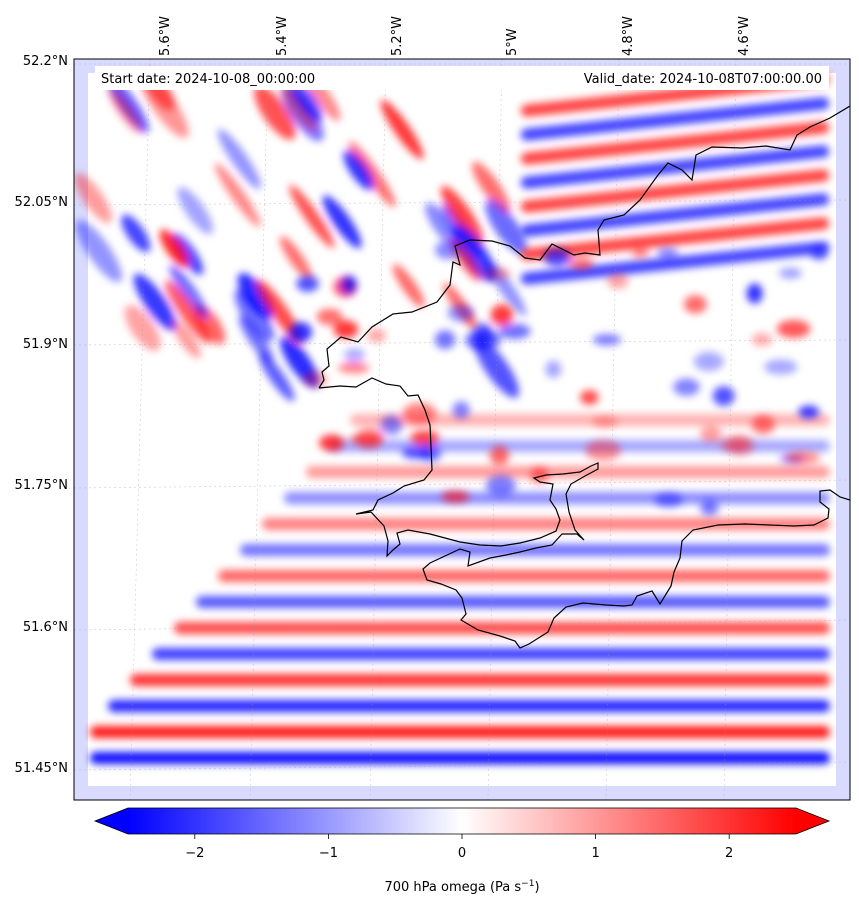 This screenshot has width=859, height=908. Describe the element at coordinates (45, 61) in the screenshot. I see `lat-label: 52.2°N` at that location.